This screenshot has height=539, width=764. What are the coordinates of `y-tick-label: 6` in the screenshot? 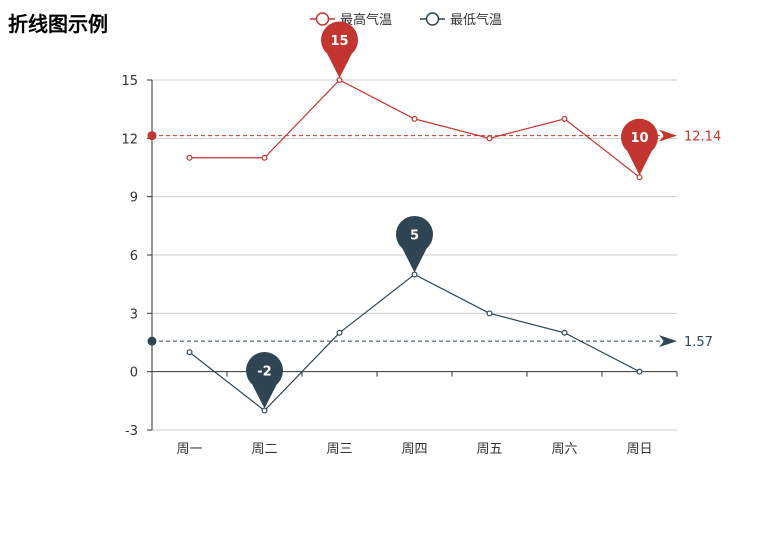 It's located at (134, 256).